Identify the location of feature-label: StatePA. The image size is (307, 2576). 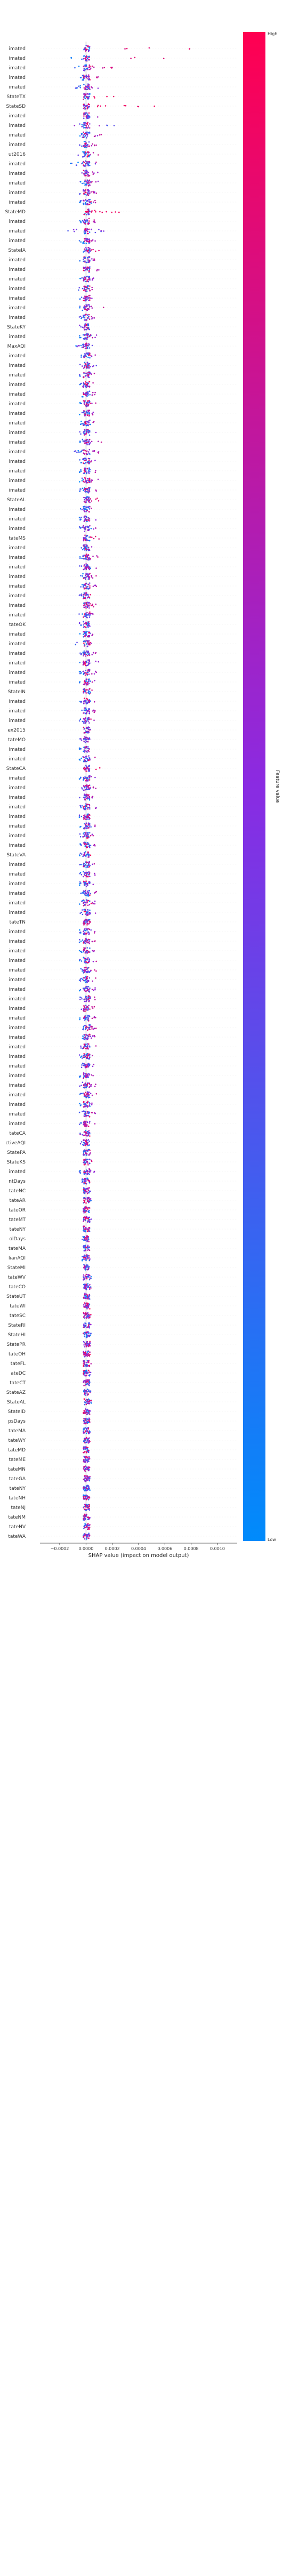
(16, 1153).